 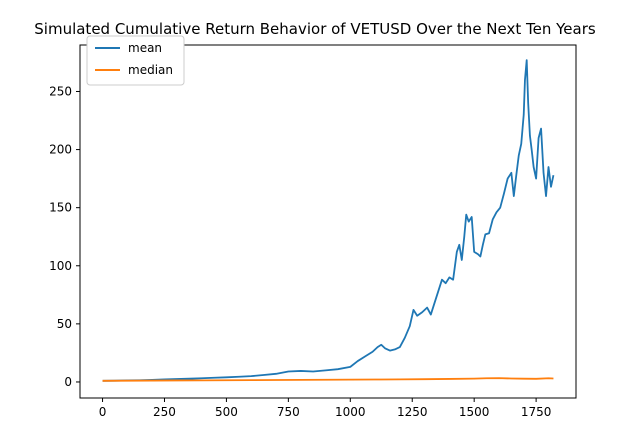 I want to click on legend-median-label: median, so click(x=150, y=70).